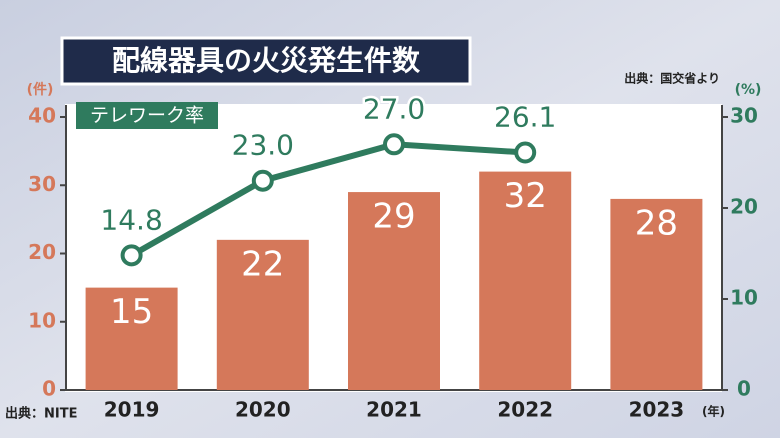 The image size is (780, 442). What do you see at coordinates (656, 223) in the screenshot?
I see `bar-value-label: 28` at bounding box center [656, 223].